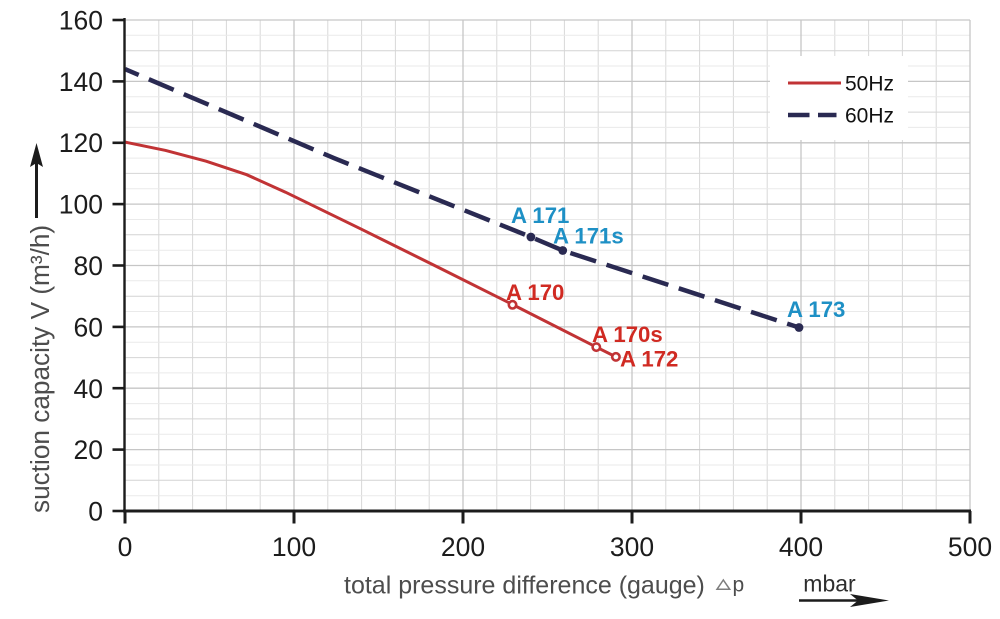 The height and width of the screenshot is (619, 1000). Describe the element at coordinates (970, 547) in the screenshot. I see `svg-text: 500` at that location.